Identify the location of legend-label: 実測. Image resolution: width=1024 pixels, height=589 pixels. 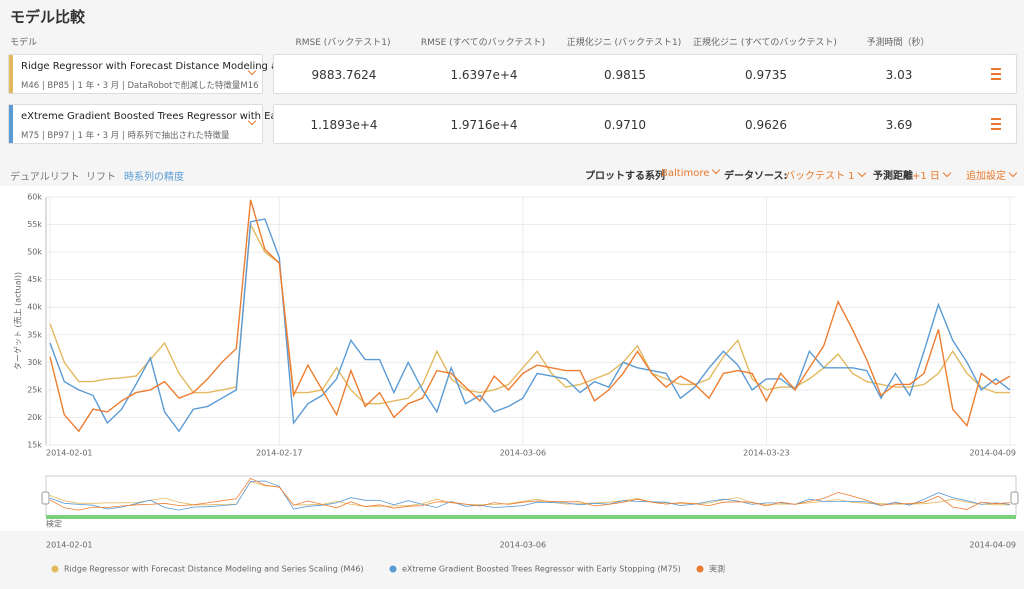
(717, 569).